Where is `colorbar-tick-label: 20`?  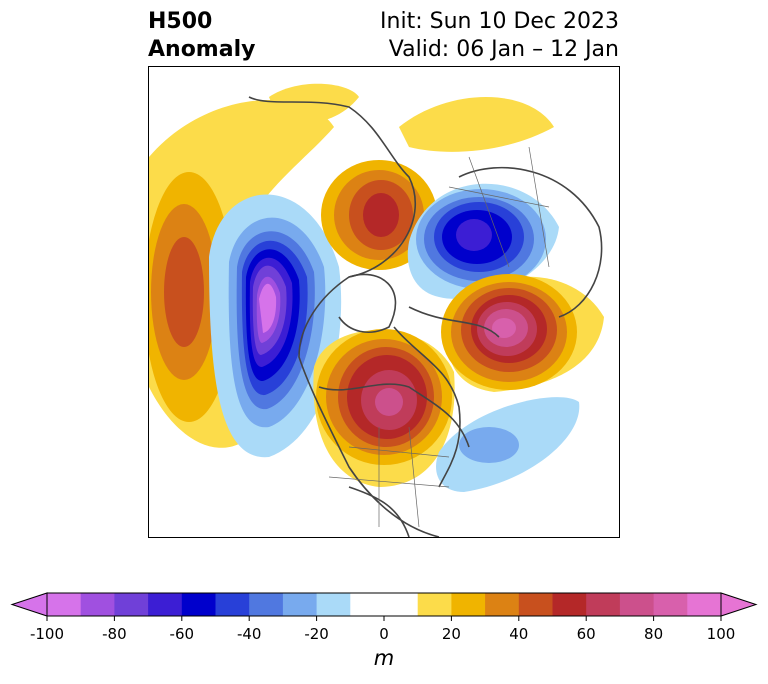
colorbar-tick-label: 20 is located at coordinates (451, 634).